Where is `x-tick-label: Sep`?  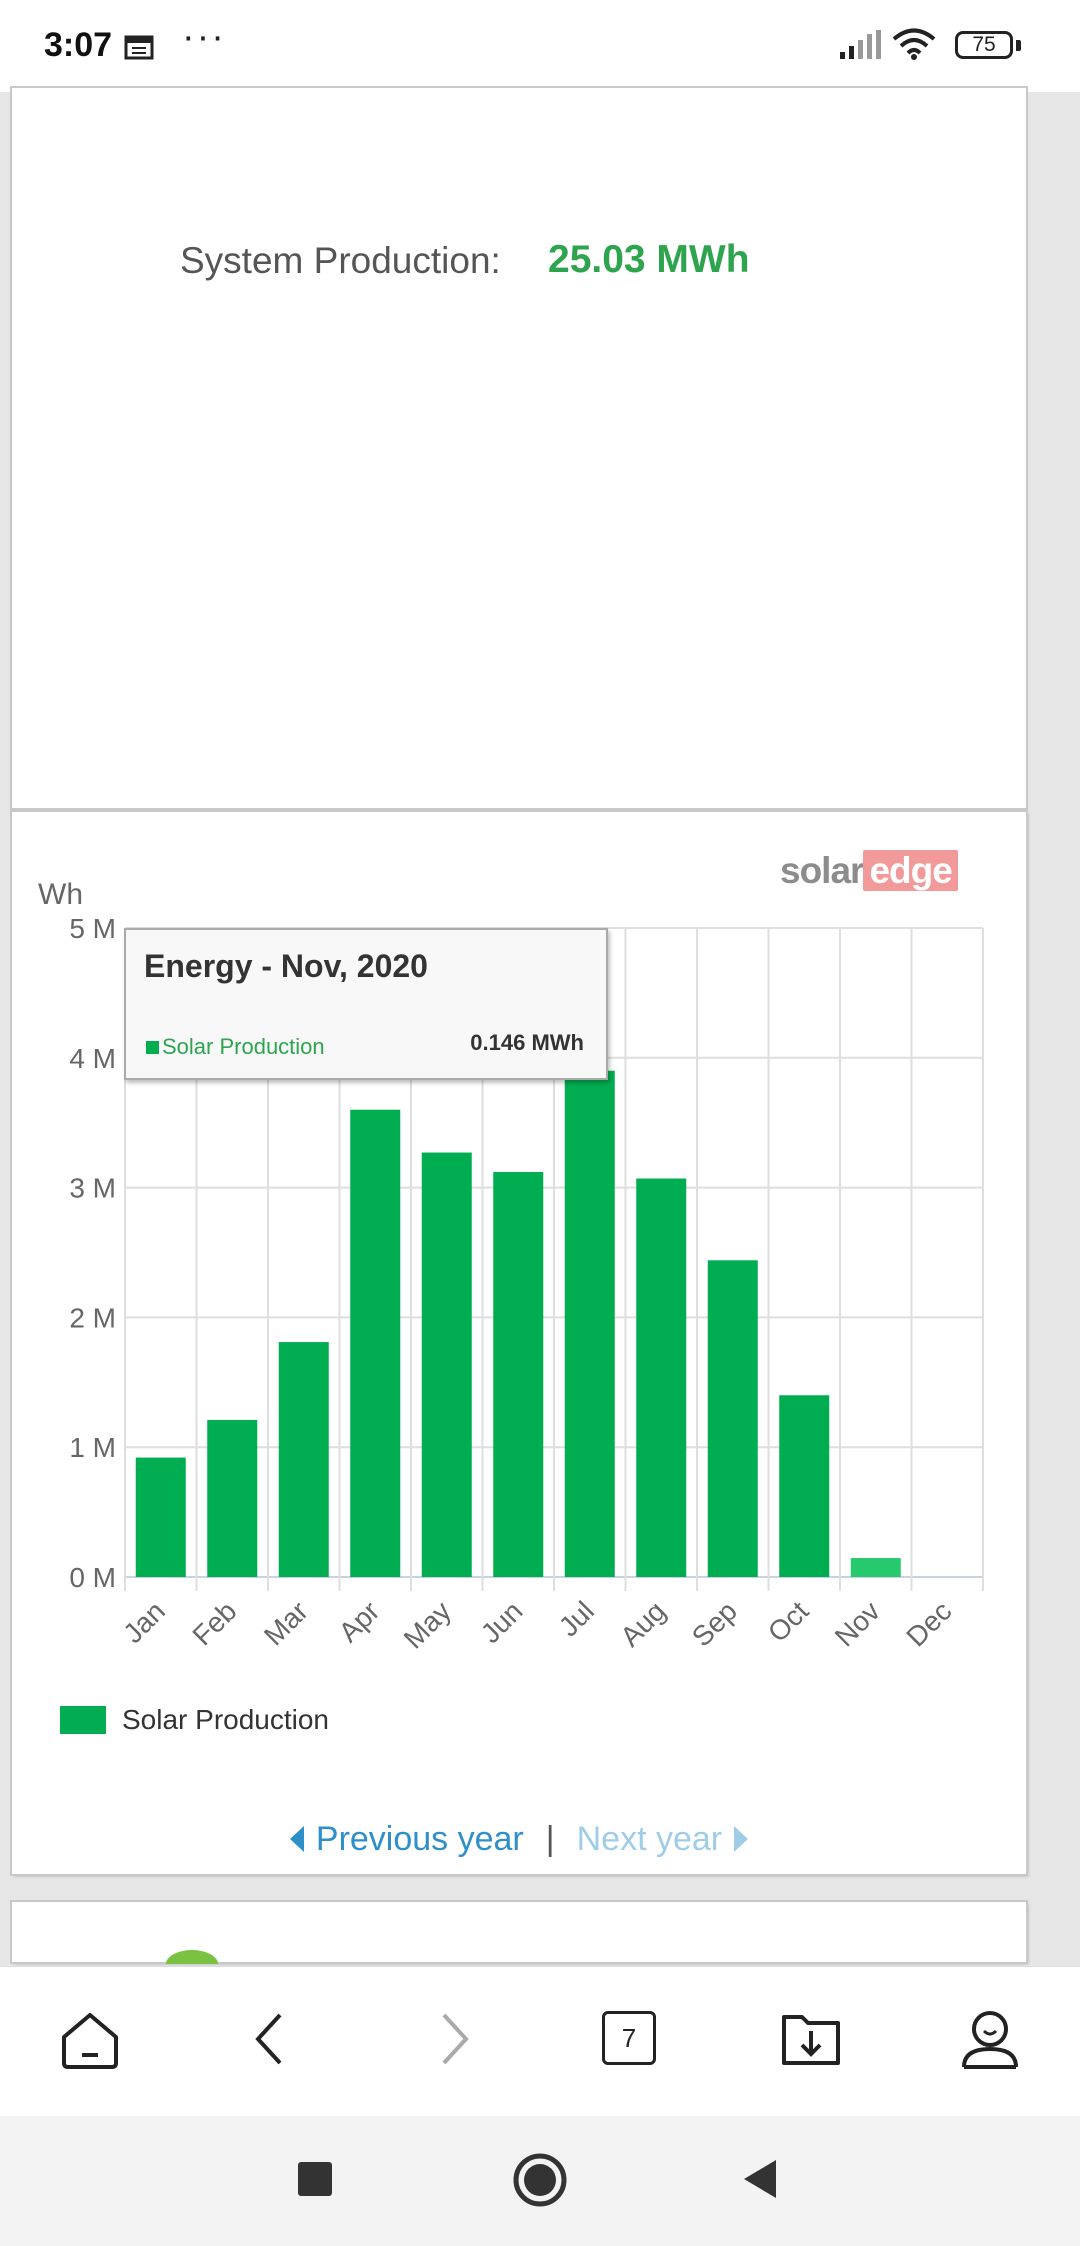 x-tick-label: Sep is located at coordinates (714, 1623).